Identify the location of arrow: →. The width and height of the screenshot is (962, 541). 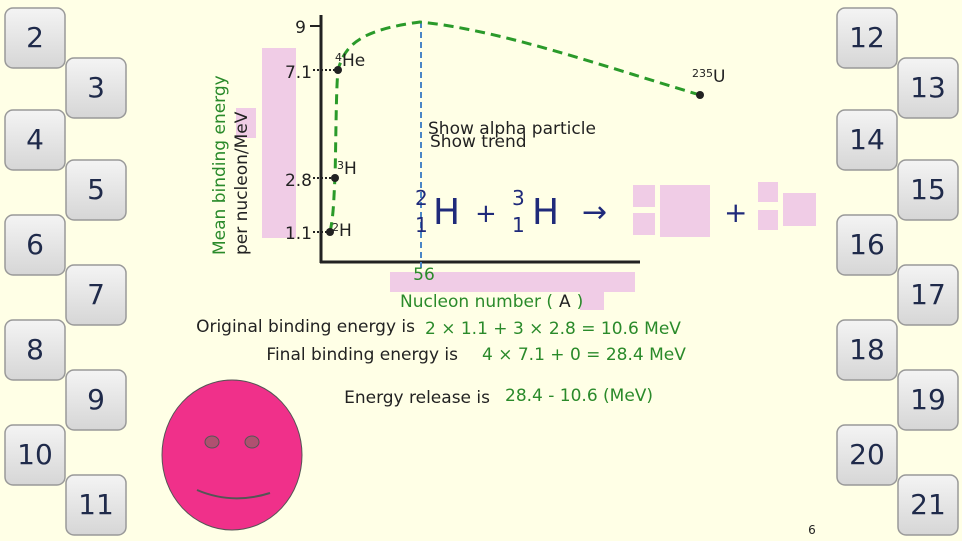
(594, 212).